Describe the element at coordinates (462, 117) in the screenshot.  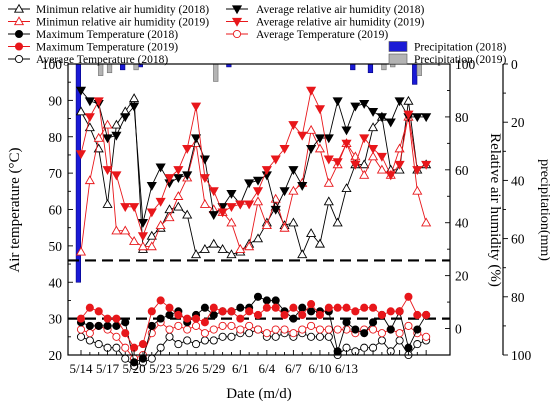
I see `y-humidity-label-4: 80` at that location.